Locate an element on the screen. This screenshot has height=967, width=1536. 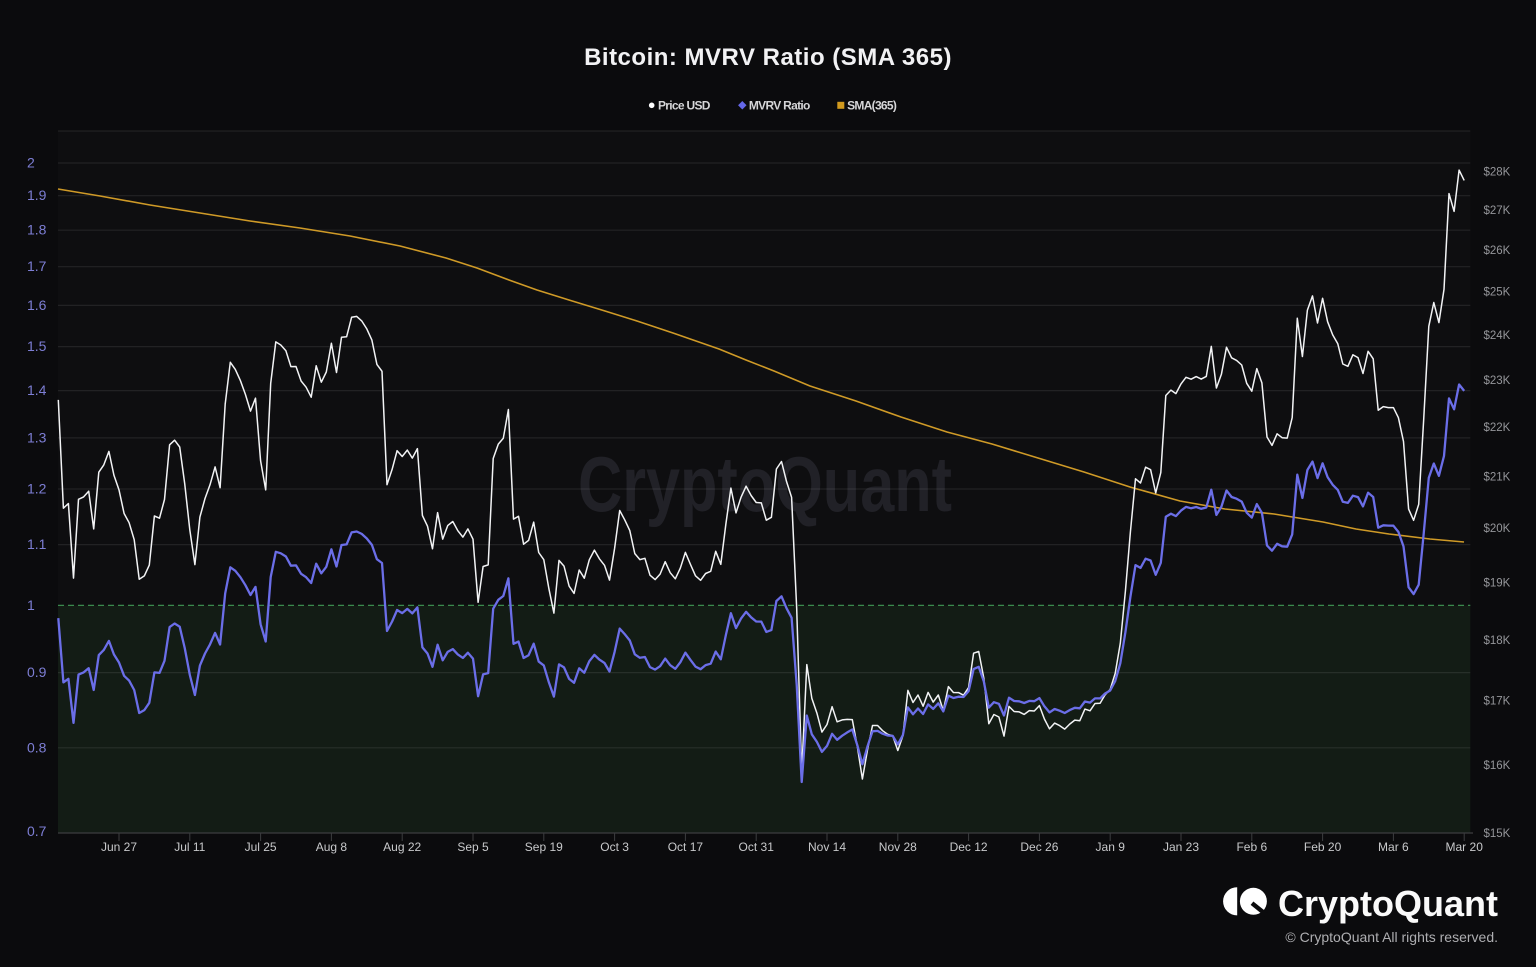
svg-text: Jul 11 is located at coordinates (189, 847).